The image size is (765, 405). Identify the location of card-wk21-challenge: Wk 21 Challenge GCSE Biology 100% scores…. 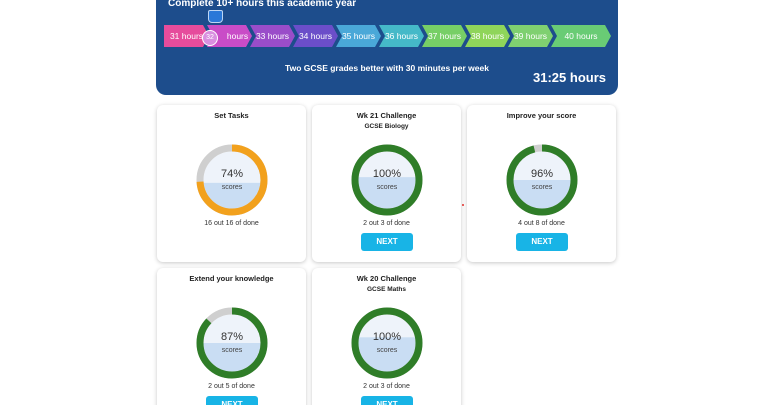
(386, 183).